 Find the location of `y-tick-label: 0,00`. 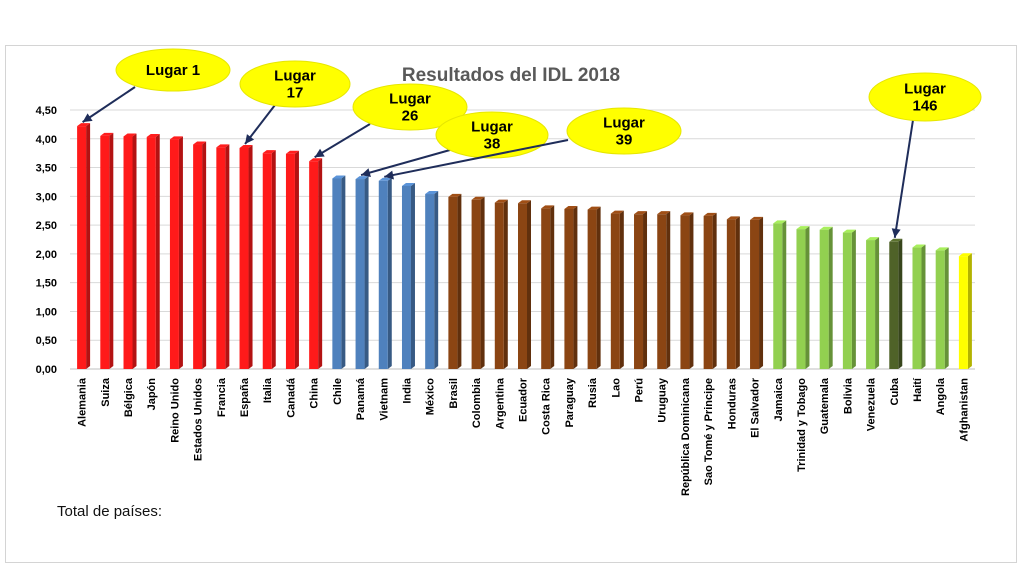

y-tick-label: 0,00 is located at coordinates (46, 370).